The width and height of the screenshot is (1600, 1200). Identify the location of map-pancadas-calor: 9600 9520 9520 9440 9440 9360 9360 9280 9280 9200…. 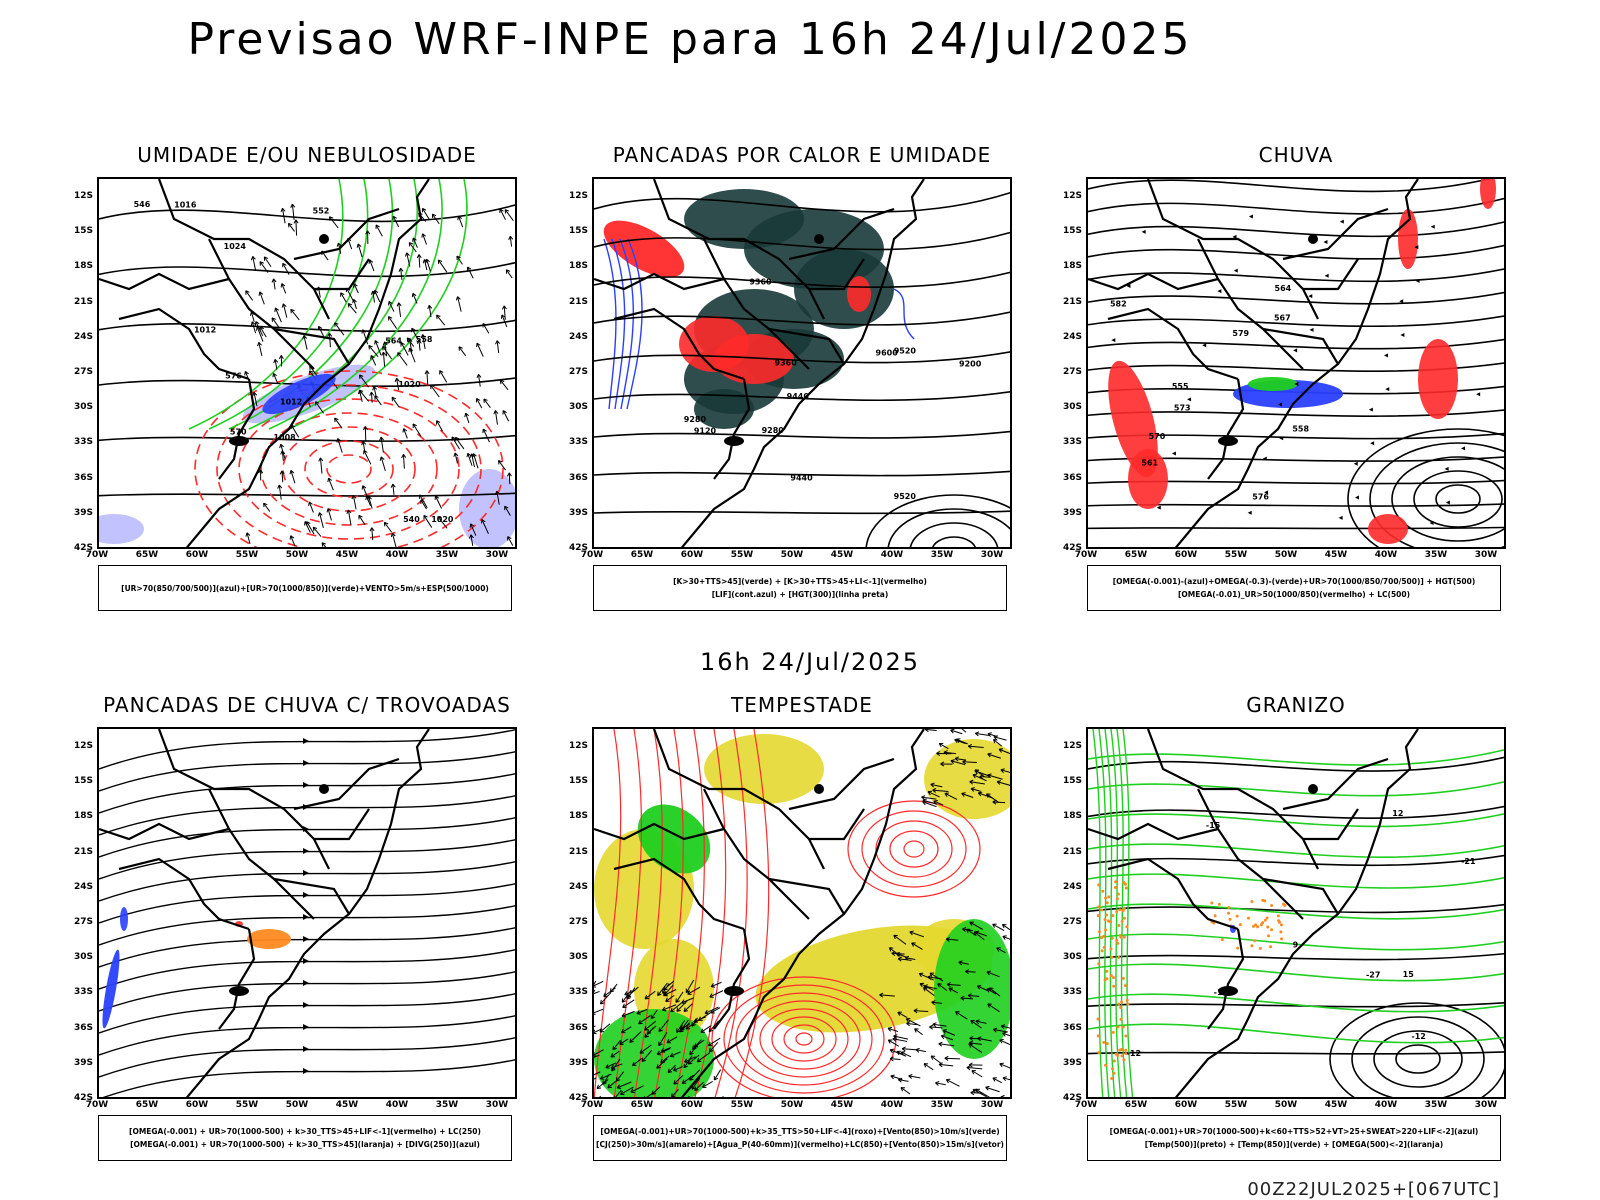
(802, 363).